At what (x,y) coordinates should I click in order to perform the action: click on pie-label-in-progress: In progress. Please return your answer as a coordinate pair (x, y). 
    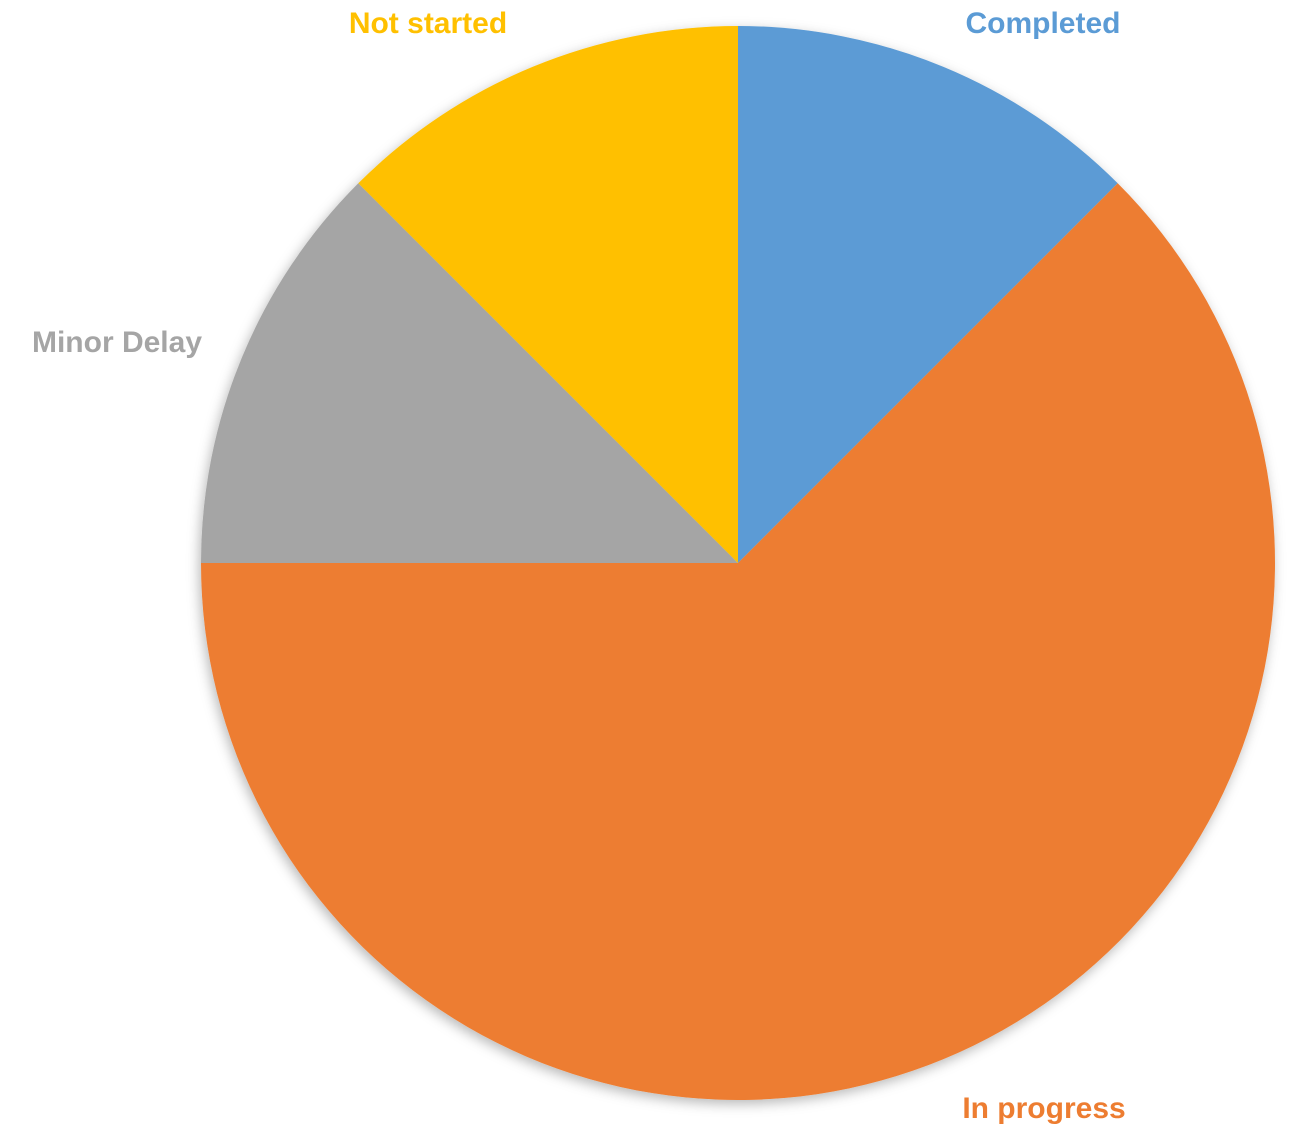
    Looking at the image, I should click on (1043, 1108).